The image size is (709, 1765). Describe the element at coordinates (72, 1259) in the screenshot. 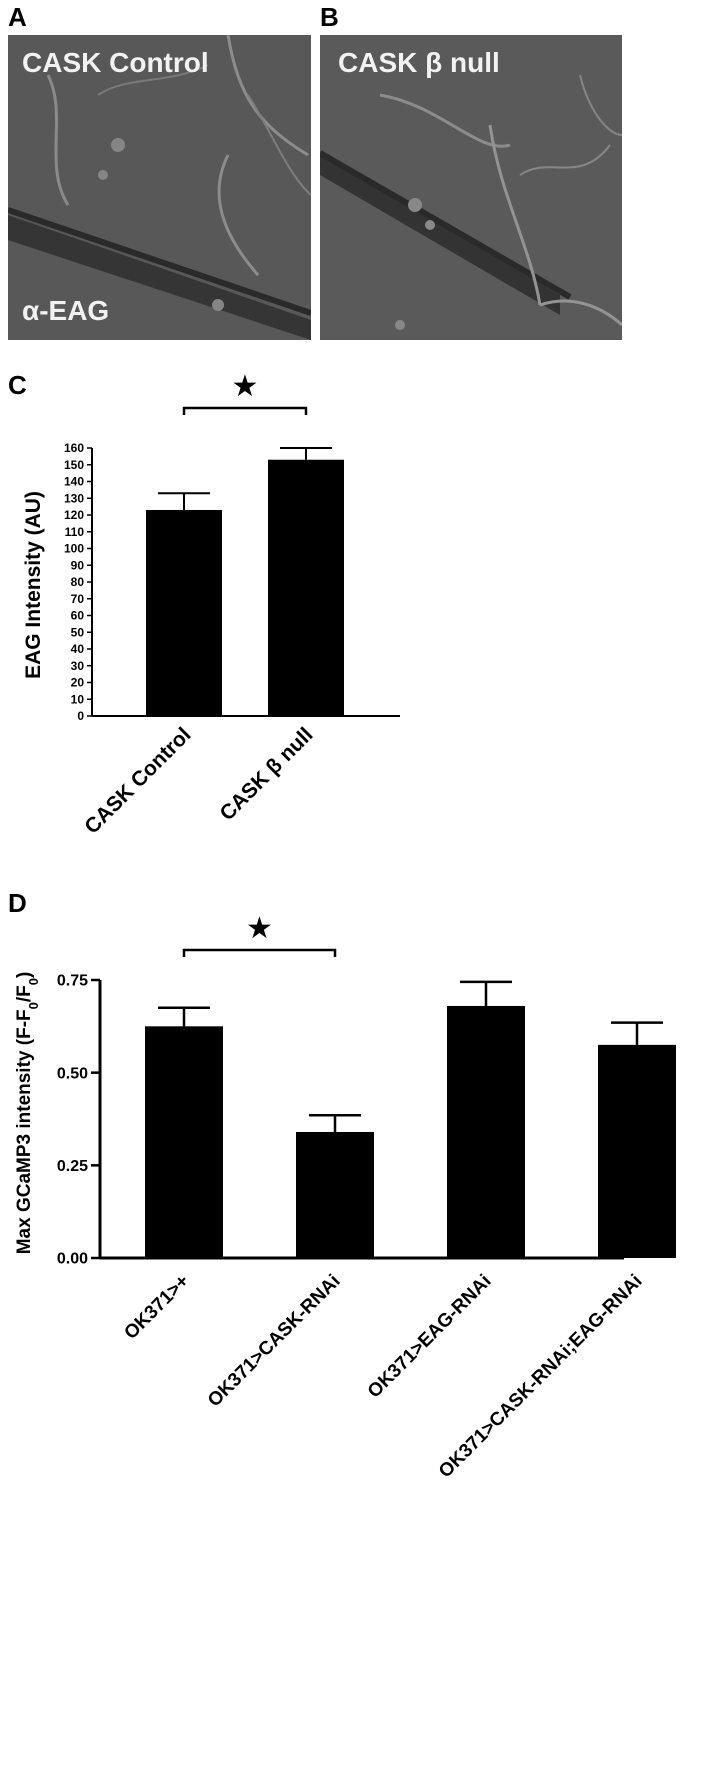

I see `y-tick-label: 0.00` at that location.